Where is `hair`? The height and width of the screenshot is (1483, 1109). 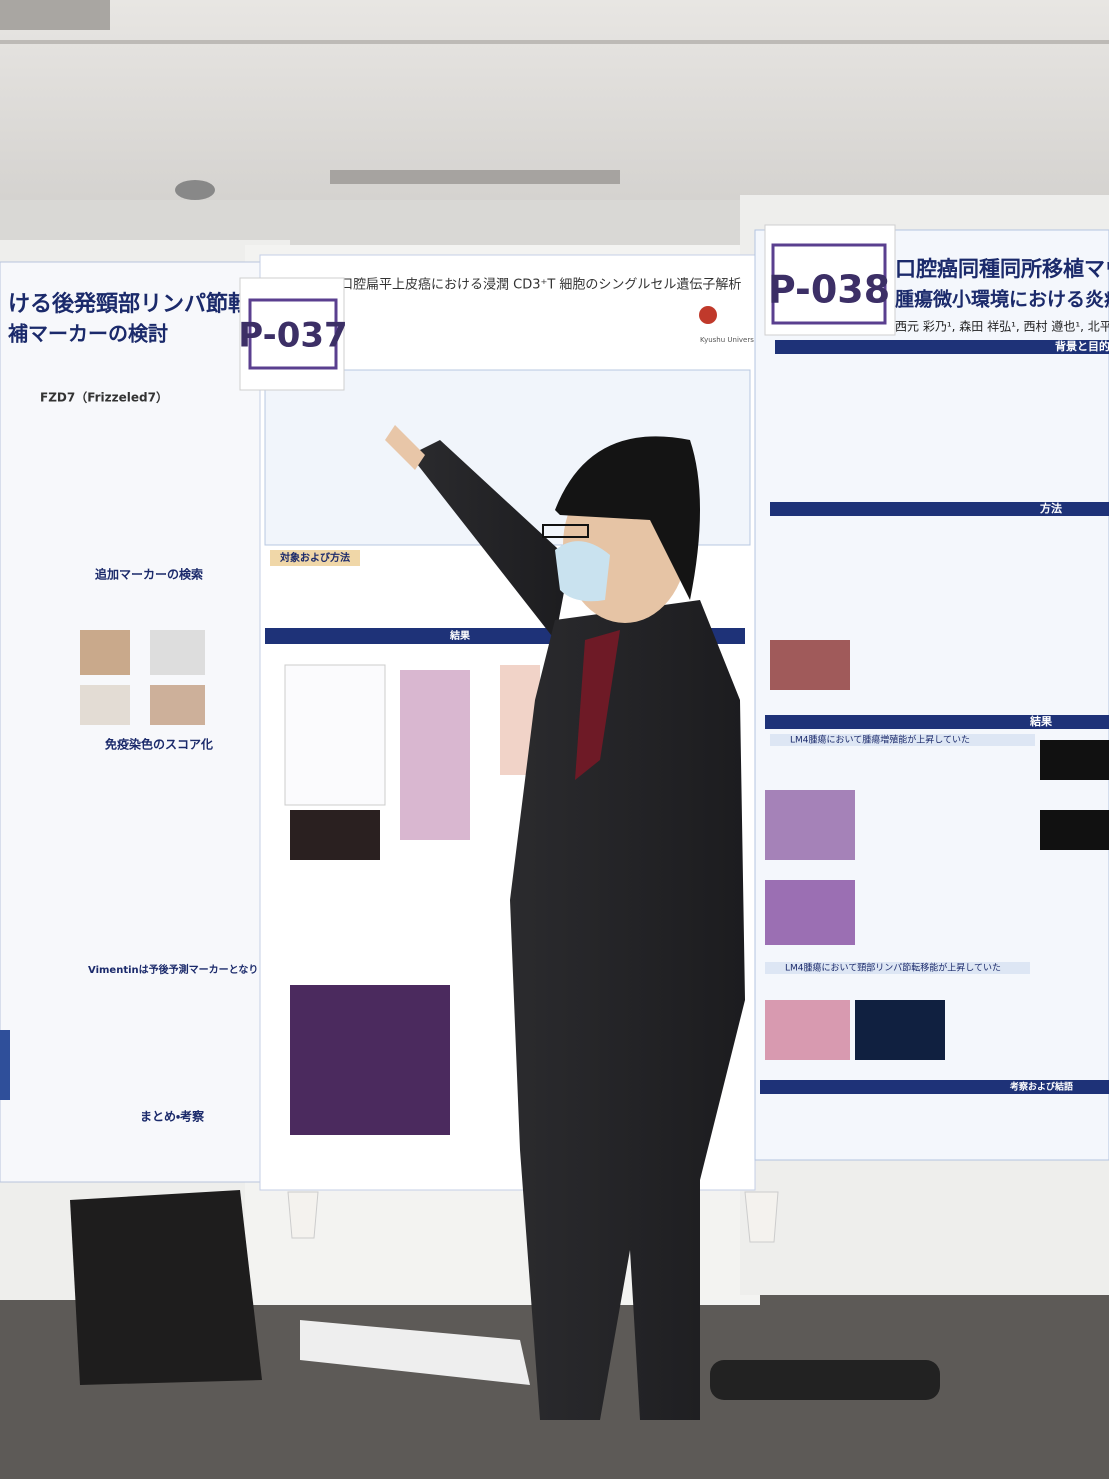
hair is located at coordinates (627, 518).